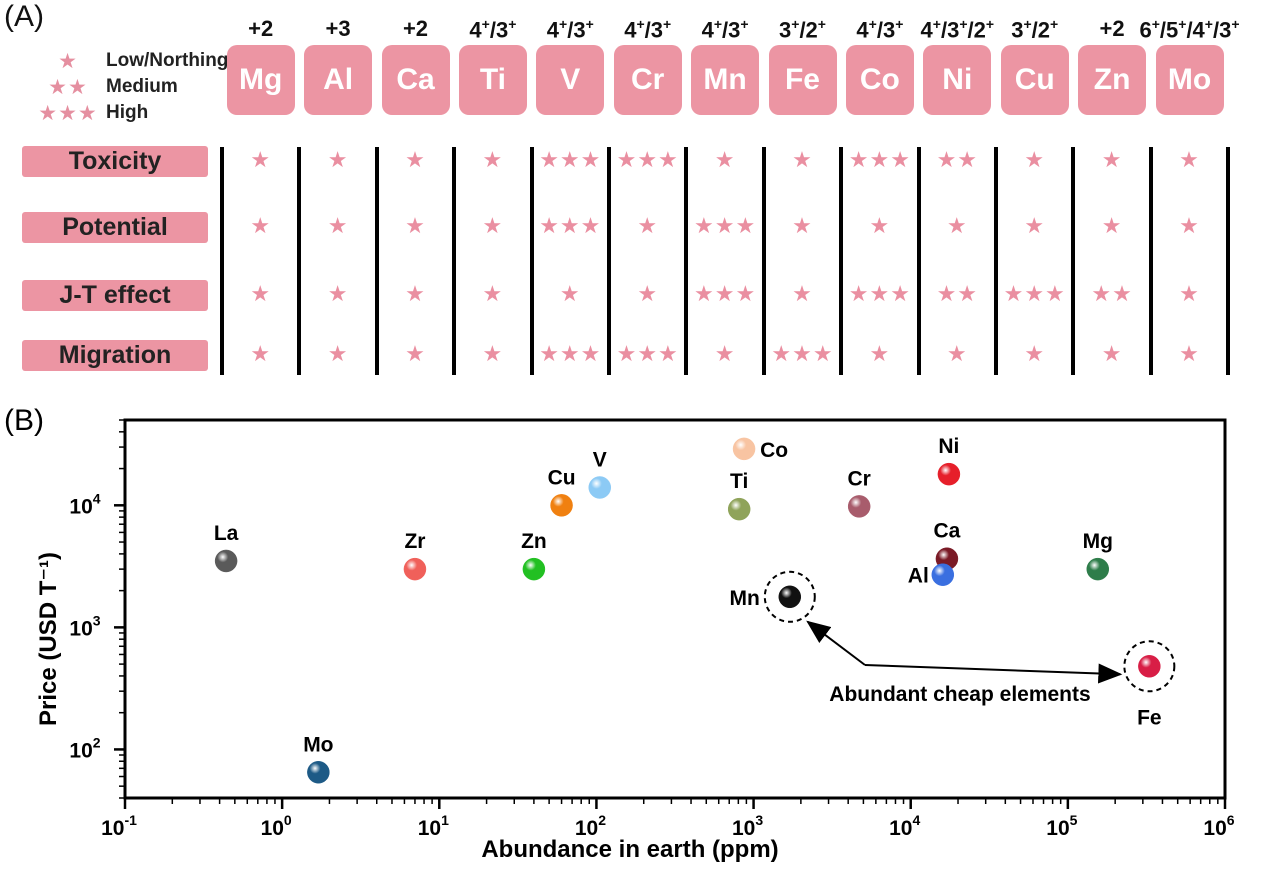 The width and height of the screenshot is (1280, 870). What do you see at coordinates (24, 420) in the screenshot?
I see `panel-b-label: (B)` at bounding box center [24, 420].